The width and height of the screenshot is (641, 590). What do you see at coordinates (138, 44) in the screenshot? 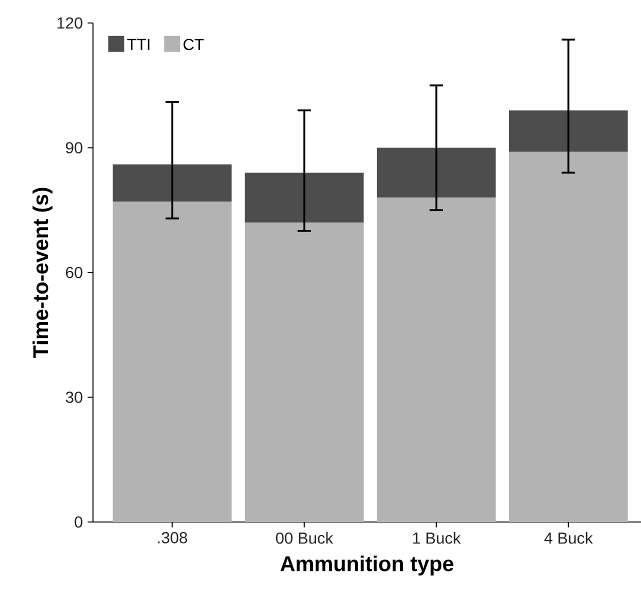
I see `legend-label: TTI` at bounding box center [138, 44].